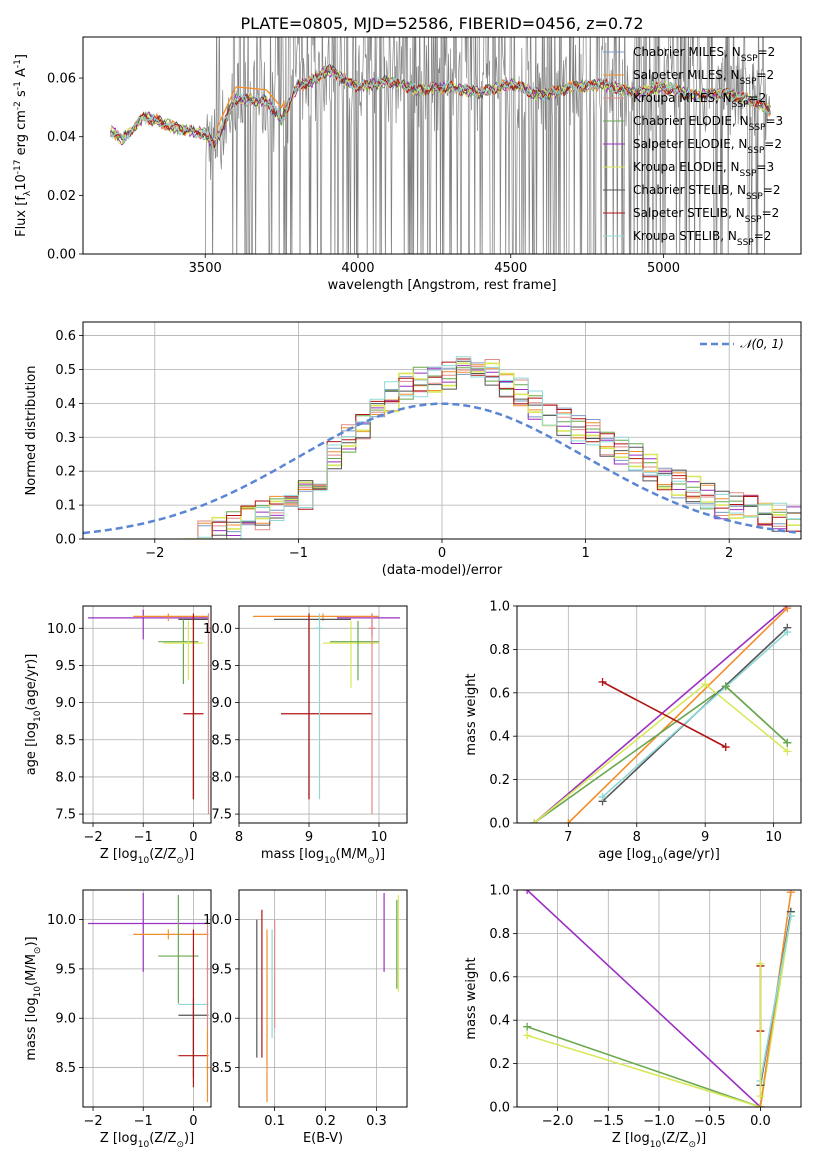 This screenshot has width=819, height=1170. I want to click on massweight-vs-z-xlabel: Z [log10(Z/Z⊙)], so click(659, 1140).